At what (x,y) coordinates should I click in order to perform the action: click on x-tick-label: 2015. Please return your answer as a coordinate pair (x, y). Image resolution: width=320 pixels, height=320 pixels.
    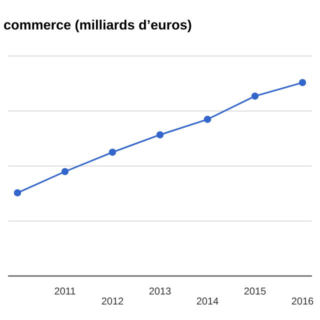
    Looking at the image, I should click on (255, 291).